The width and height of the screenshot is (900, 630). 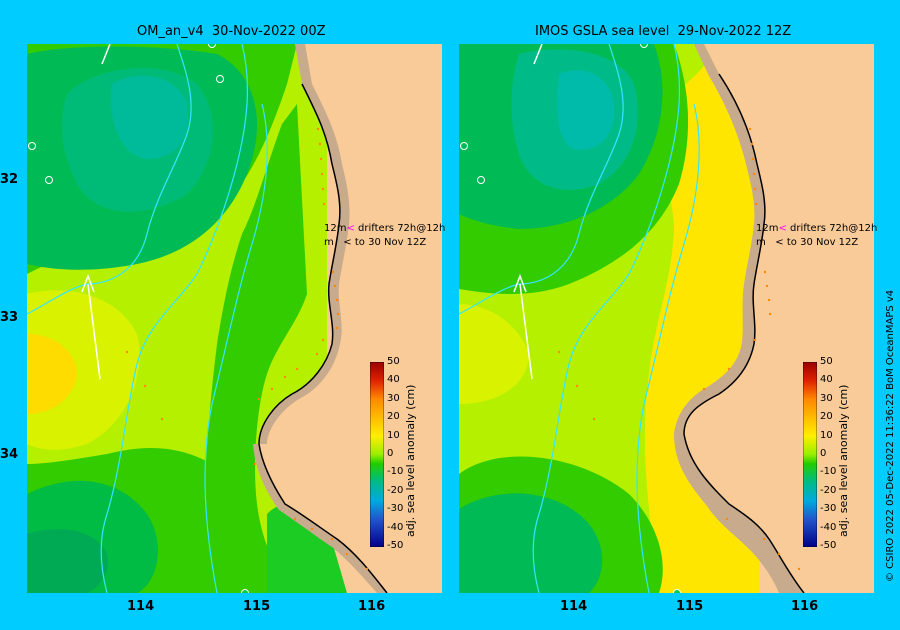 I want to click on colorbar-label-left: adj. sea level anomaly (cm), so click(x=410, y=460).